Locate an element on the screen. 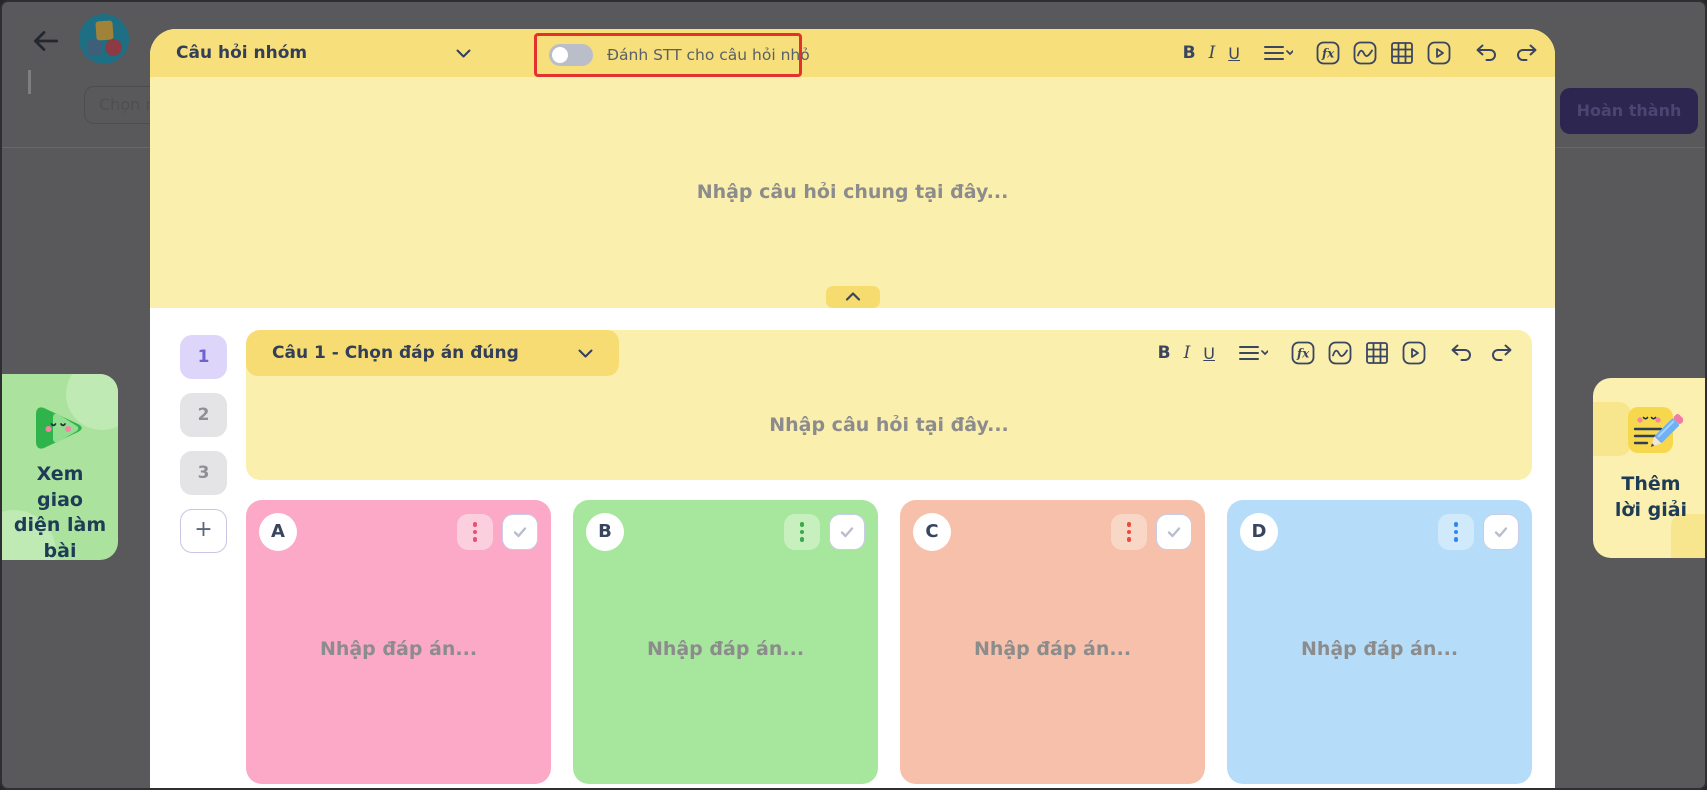 This screenshot has width=1707, height=790. highlight-red-box: Đánh STT cho câu hỏi nhỏ is located at coordinates (672, 55).